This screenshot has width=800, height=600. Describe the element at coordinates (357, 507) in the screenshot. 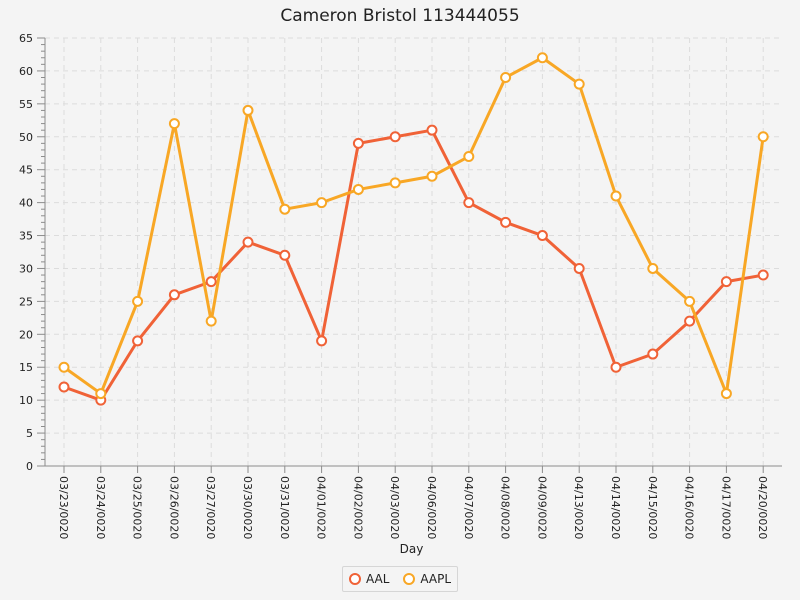

I see `x-tick-label: 04/02/0020` at that location.